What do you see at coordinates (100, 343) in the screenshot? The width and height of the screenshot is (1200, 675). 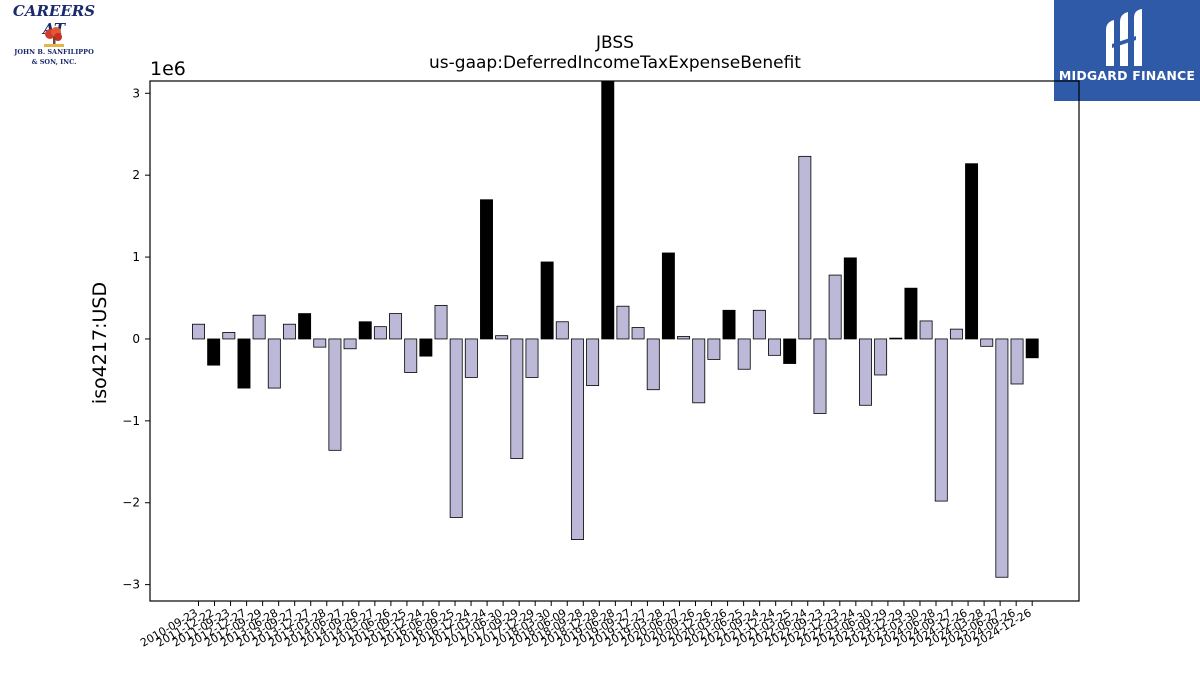 I see `y-axis-label: iso4217:USD` at bounding box center [100, 343].